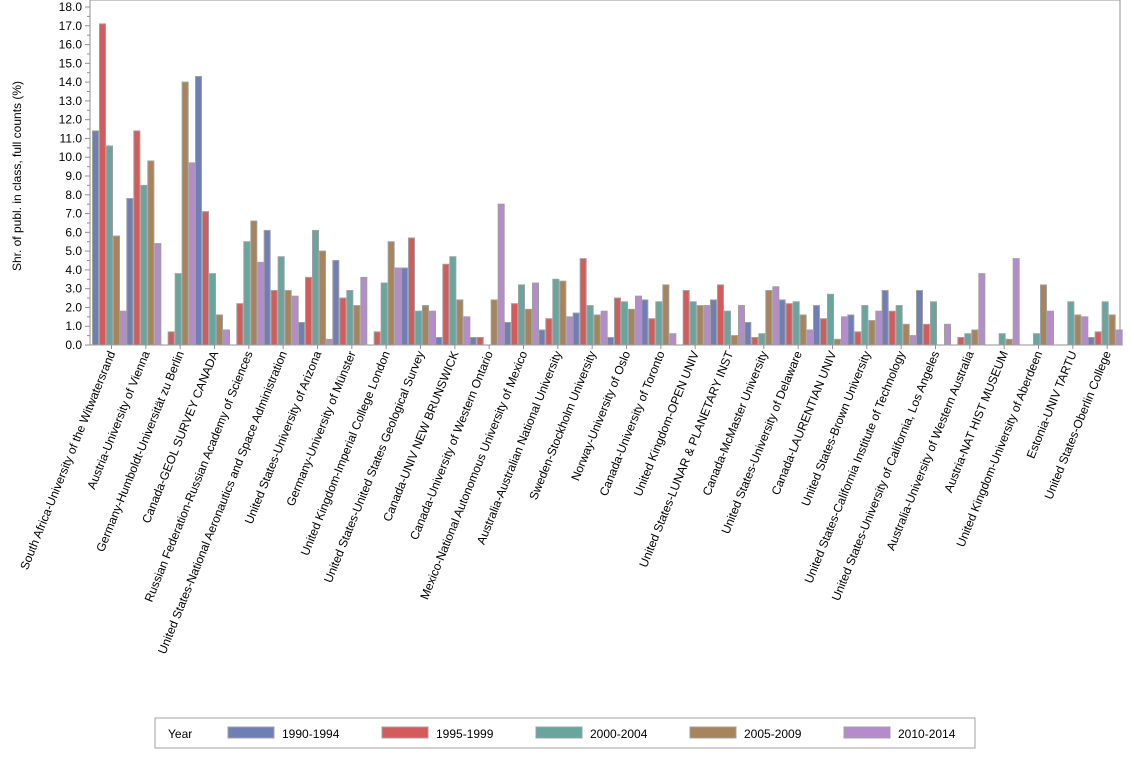  What do you see at coordinates (73, 232) in the screenshot?
I see `y-tick-label: 6.0` at bounding box center [73, 232].